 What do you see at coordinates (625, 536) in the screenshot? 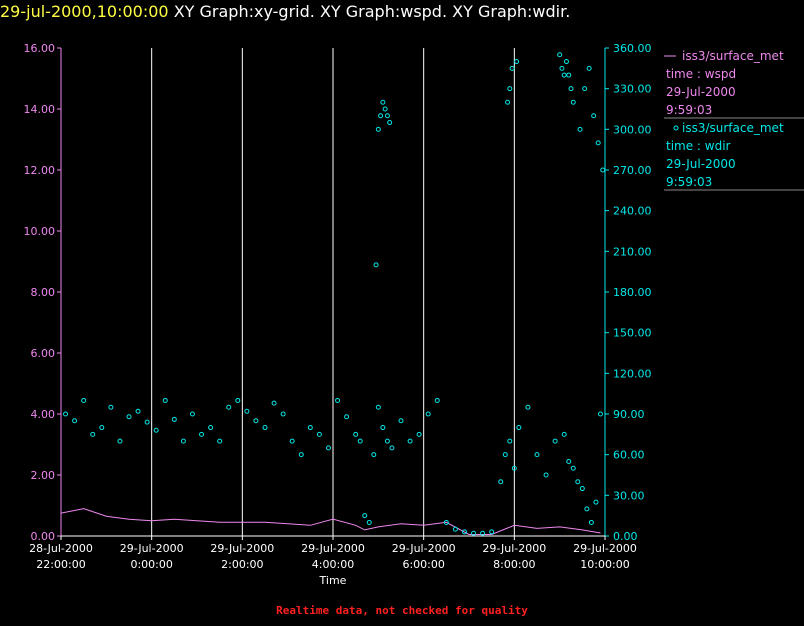
I see `right-tick-label: 0.00` at bounding box center [625, 536].